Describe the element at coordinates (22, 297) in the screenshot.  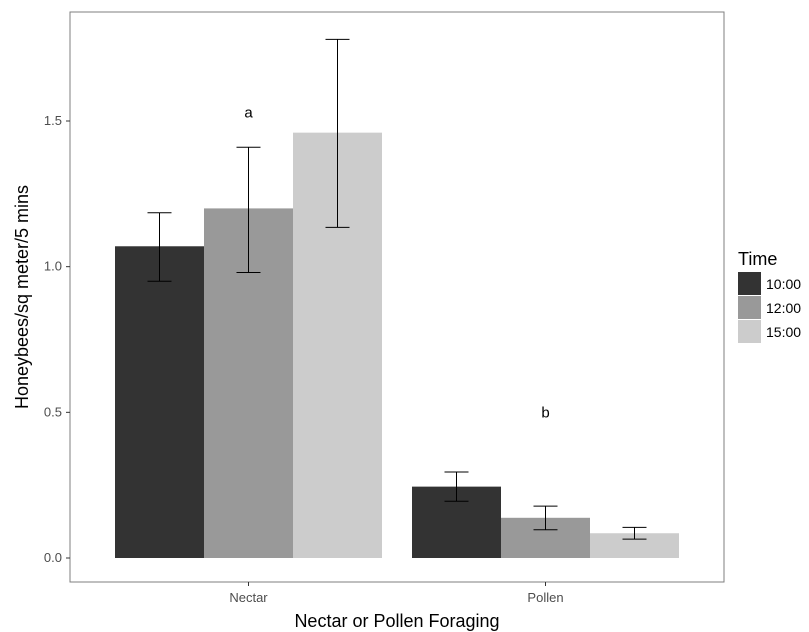
I see `y-axis-title: Honeybees/sq meter/5 mins` at that location.